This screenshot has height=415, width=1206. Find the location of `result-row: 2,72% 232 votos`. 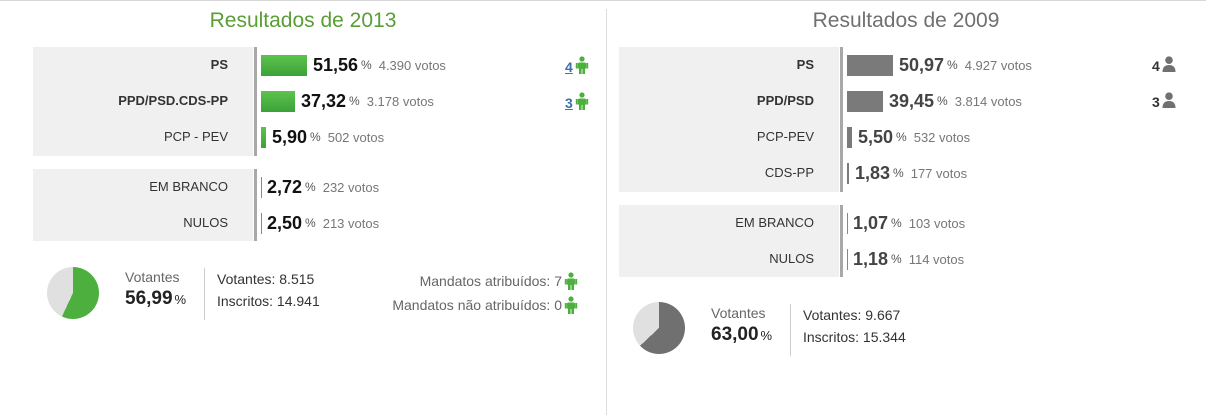

result-row: 2,72% 232 votos is located at coordinates (320, 187).